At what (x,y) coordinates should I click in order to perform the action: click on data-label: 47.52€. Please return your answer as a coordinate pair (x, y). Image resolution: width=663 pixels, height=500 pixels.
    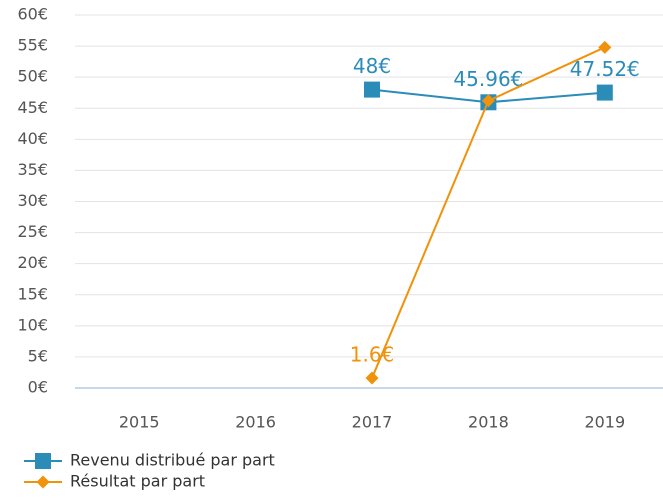
    Looking at the image, I should click on (605, 69).